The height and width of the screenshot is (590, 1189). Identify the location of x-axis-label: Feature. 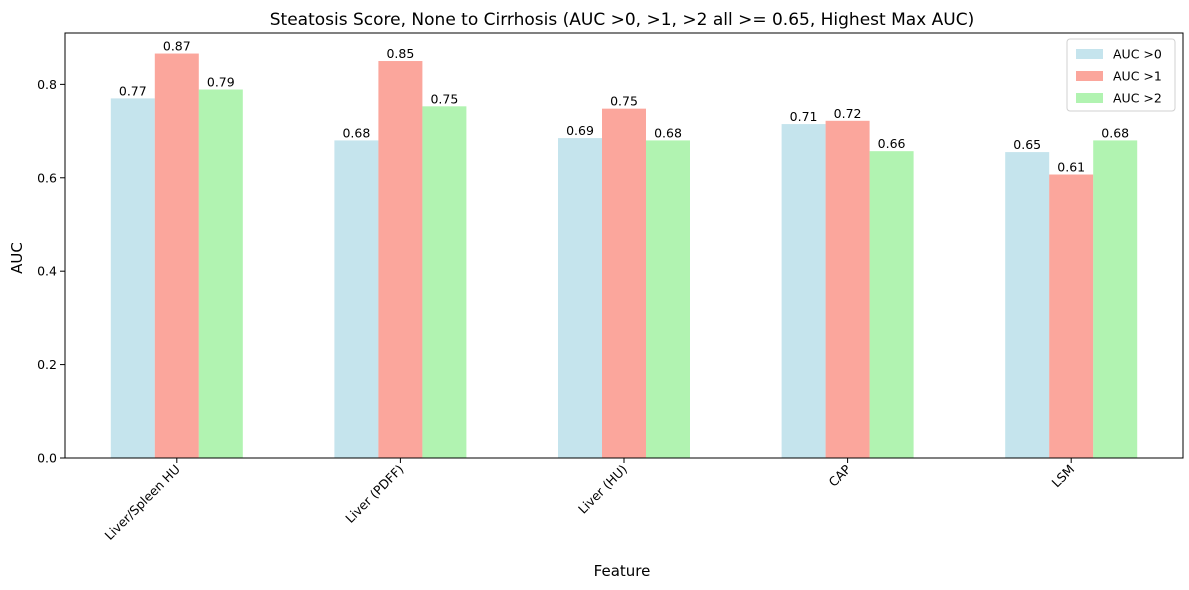
(622, 571).